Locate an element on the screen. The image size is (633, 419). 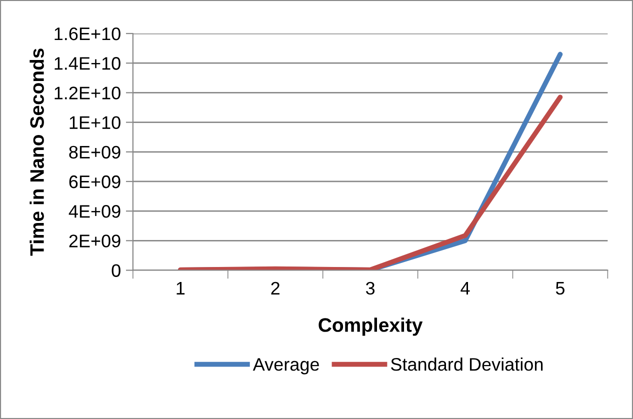
x-tick-label: 5 is located at coordinates (560, 288).